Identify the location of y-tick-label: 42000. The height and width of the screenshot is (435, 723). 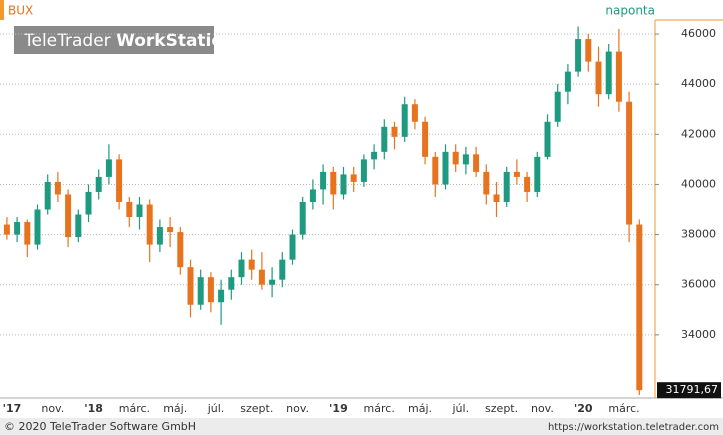
(698, 133).